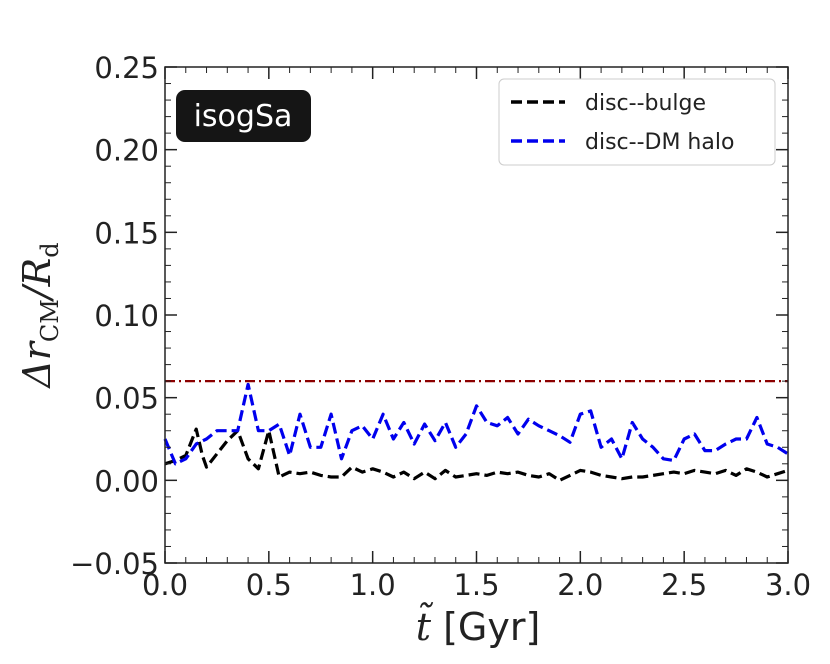  I want to click on x-tick-label: 2.5, so click(684, 585).